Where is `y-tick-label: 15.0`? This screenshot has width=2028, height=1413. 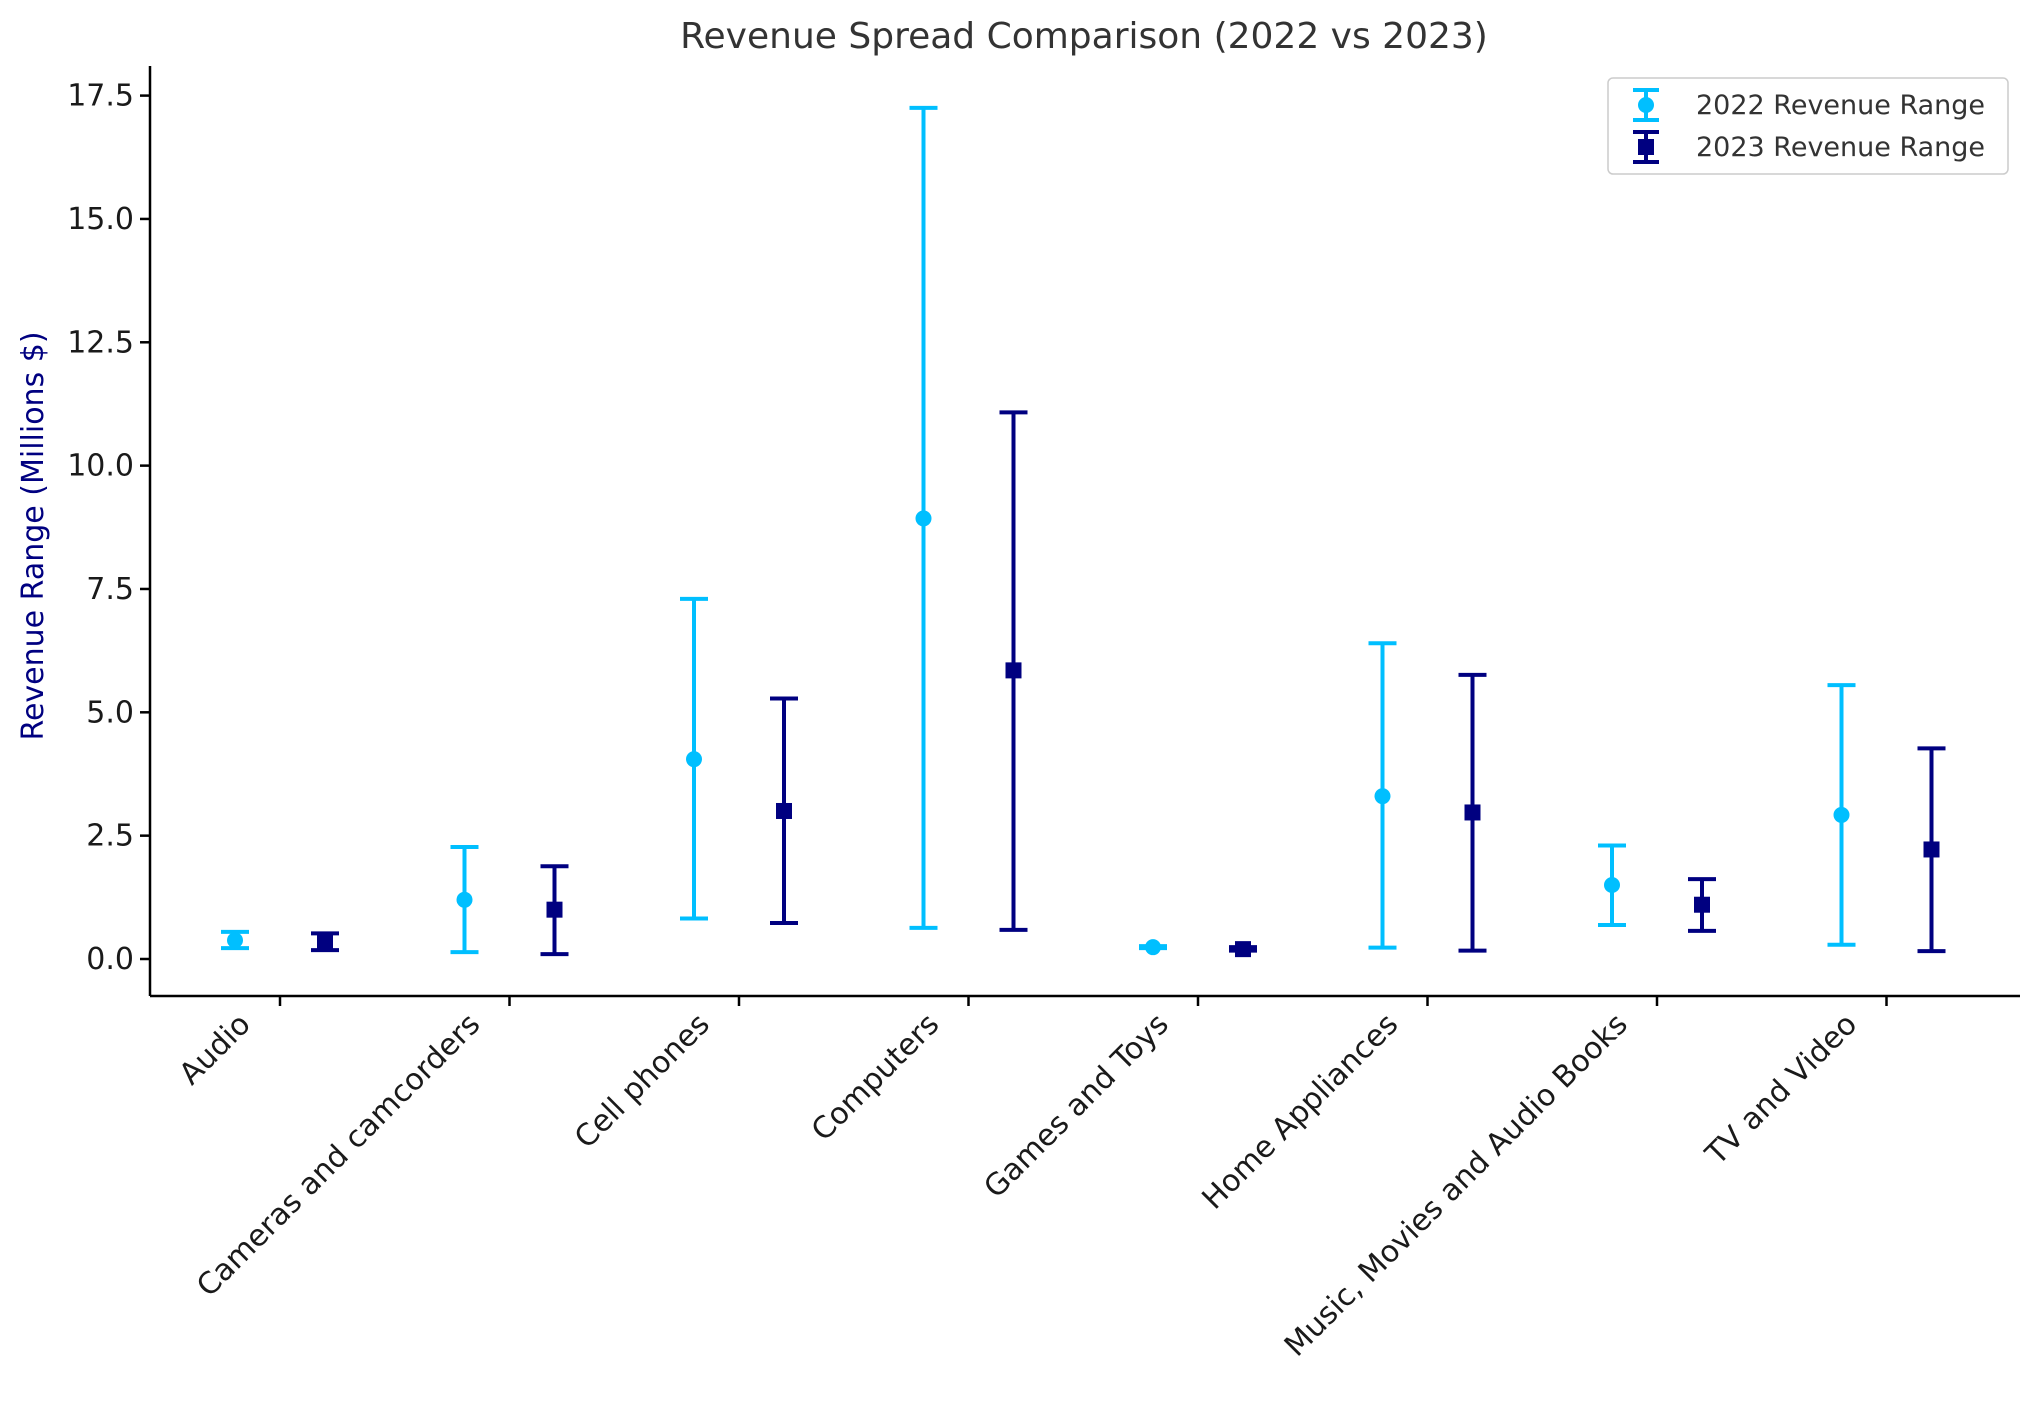
y-tick-label: 15.0 is located at coordinates (100, 219).